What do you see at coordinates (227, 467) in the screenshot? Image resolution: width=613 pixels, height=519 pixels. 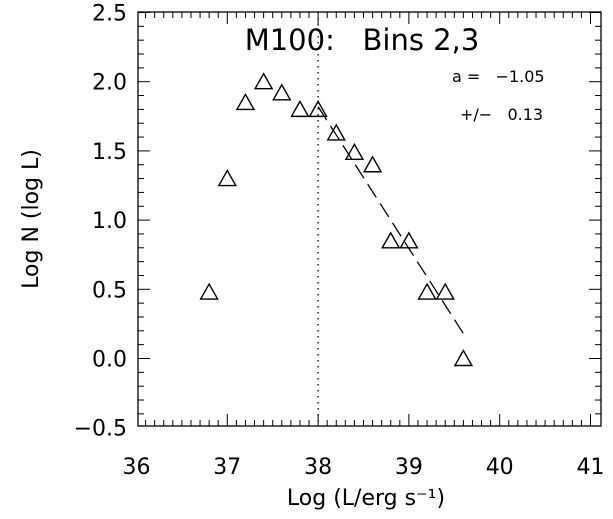 I see `x-tick-label: 37` at bounding box center [227, 467].